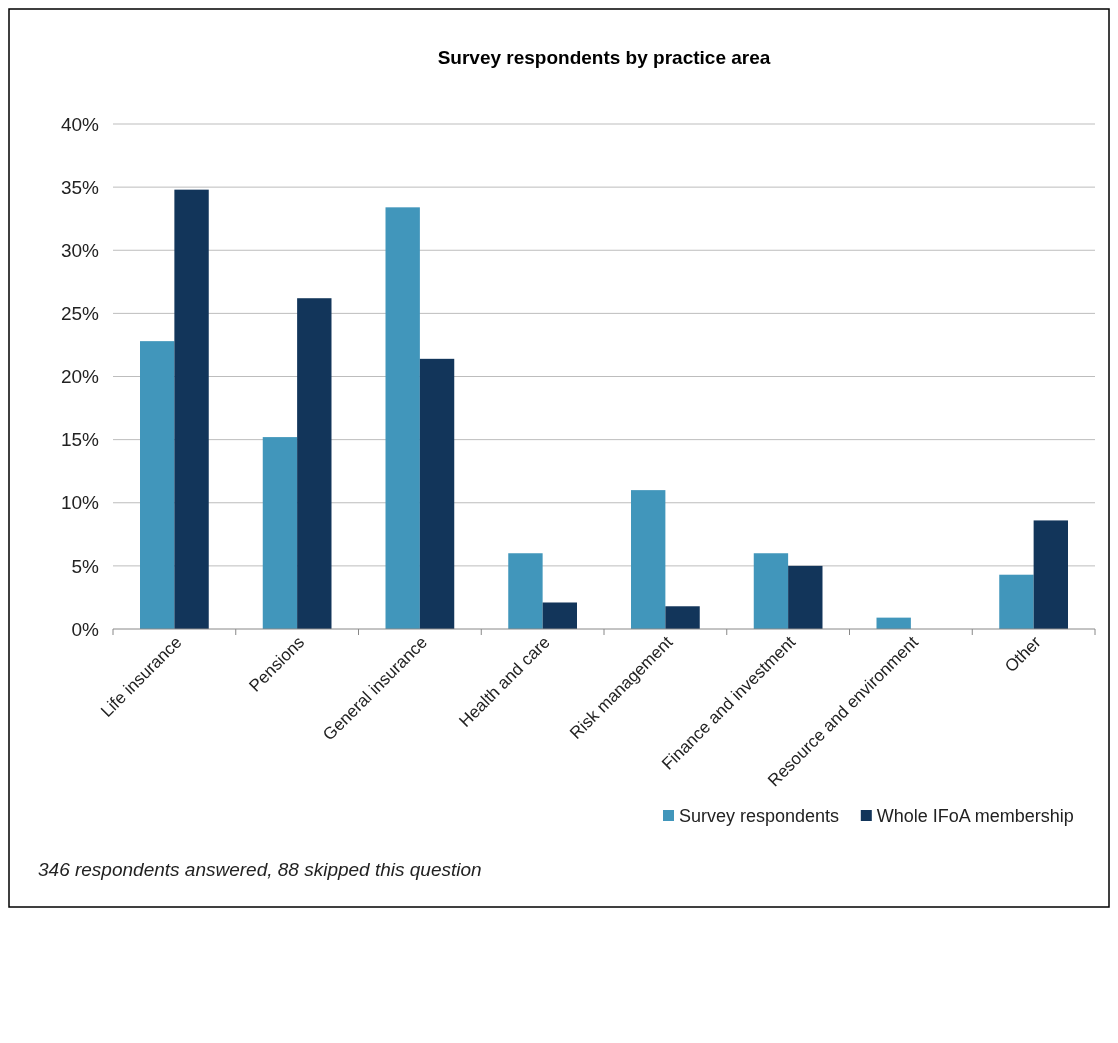 The image size is (1118, 1043). I want to click on y-tick-label: 10%, so click(80, 503).